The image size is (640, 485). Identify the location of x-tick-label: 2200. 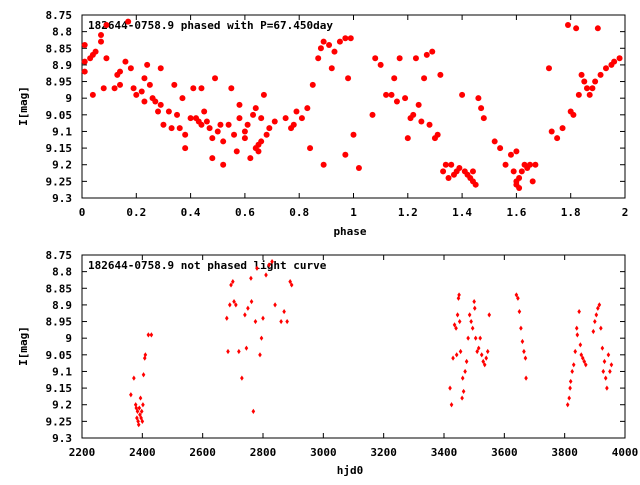
(82, 452).